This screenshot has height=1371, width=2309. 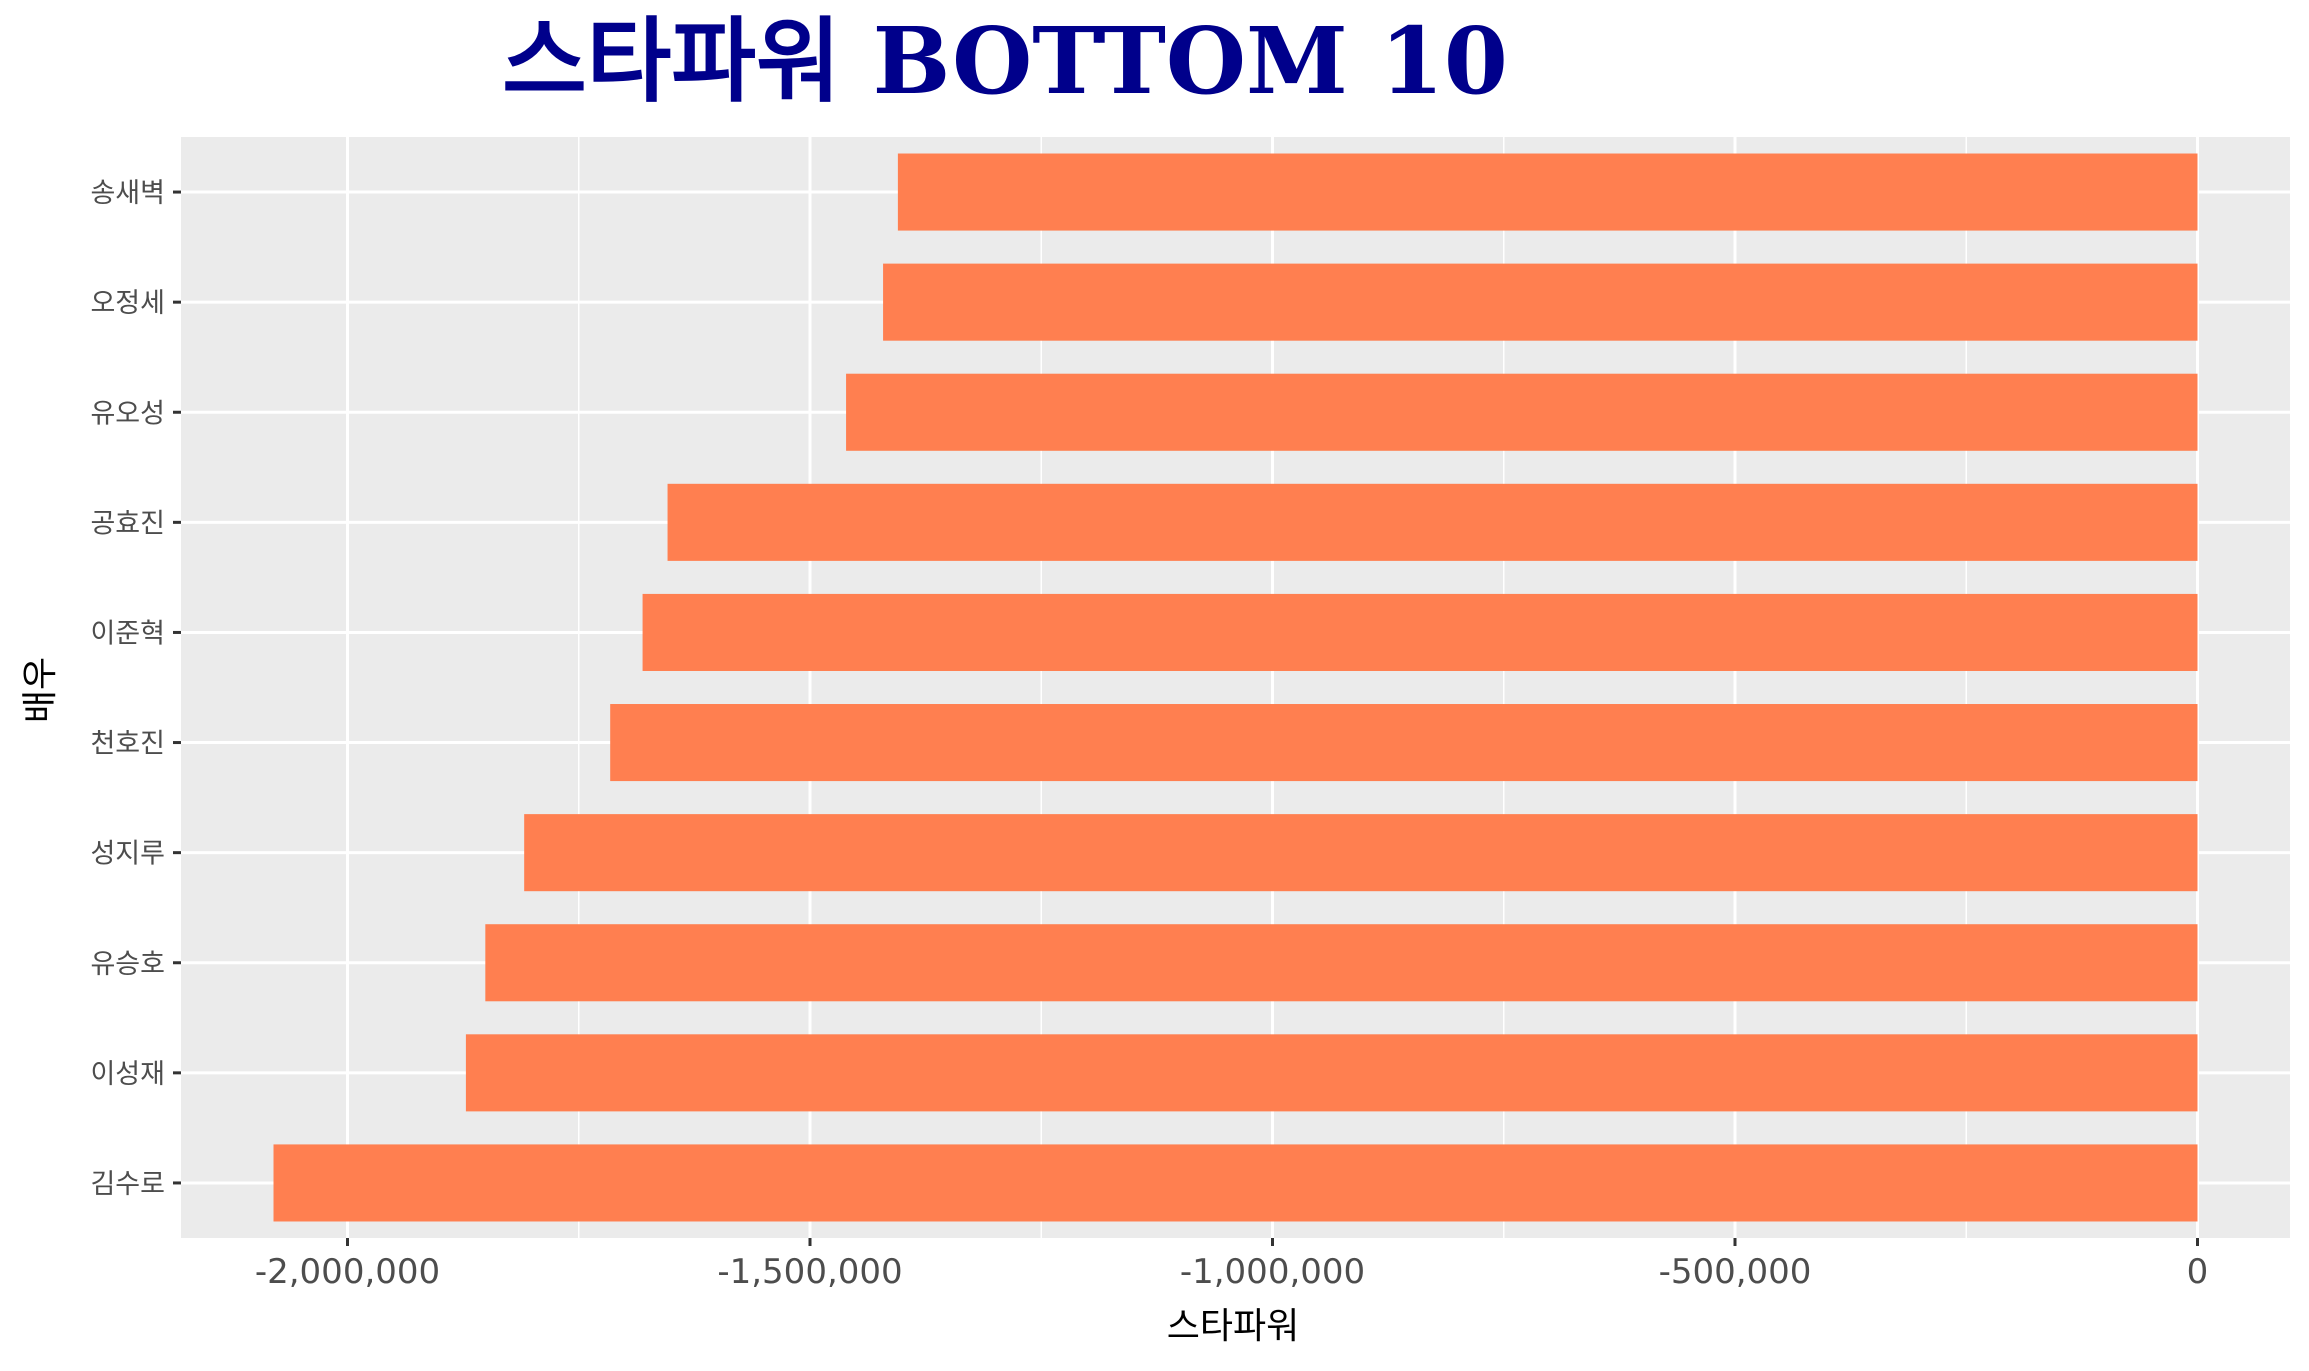 I want to click on x-tick-label: -1,500,000, so click(x=809, y=1272).